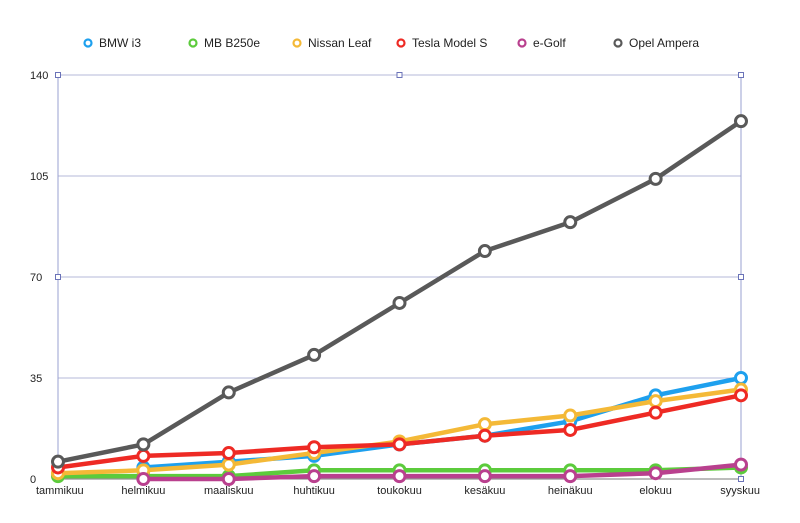 The width and height of the screenshot is (800, 523). What do you see at coordinates (549, 43) in the screenshot?
I see `legend-label: e-Golf` at bounding box center [549, 43].